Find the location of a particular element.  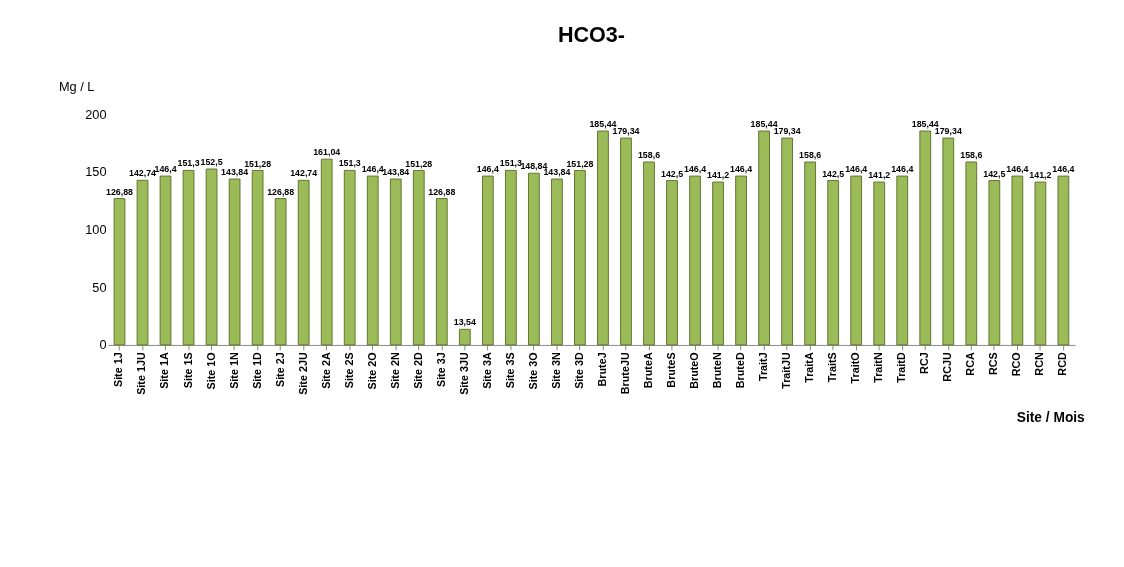

y-tick-label: 150 is located at coordinates (96, 172).